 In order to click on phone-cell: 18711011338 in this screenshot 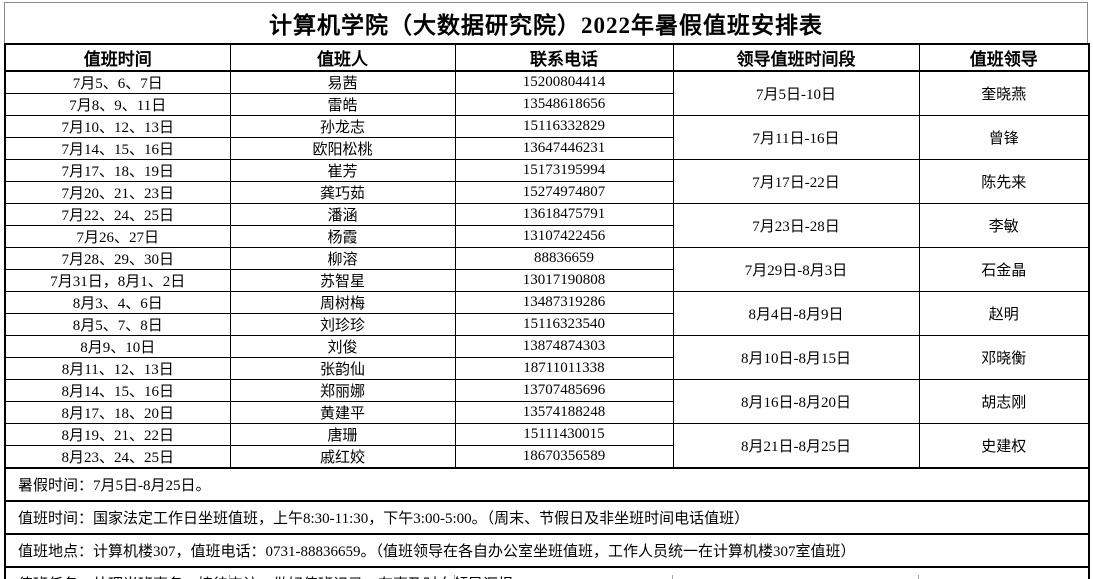, I will do `click(564, 368)`.